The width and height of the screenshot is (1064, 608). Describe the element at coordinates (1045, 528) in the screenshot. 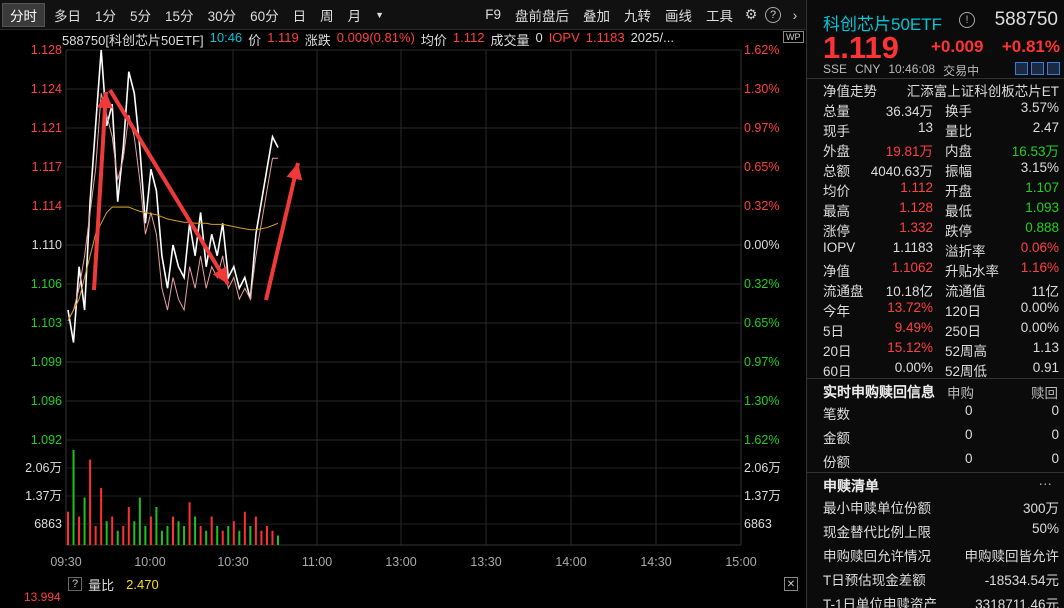

I see `basket-value: 50%` at that location.